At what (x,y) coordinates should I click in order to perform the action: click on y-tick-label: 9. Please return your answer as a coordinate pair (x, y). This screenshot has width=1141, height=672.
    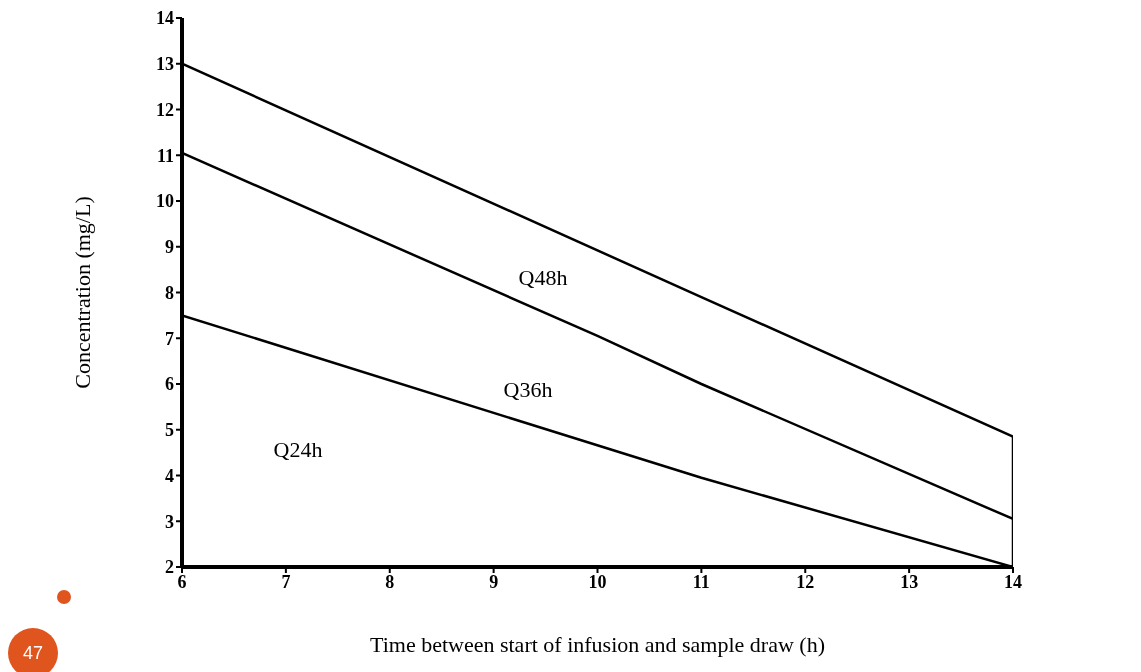
    Looking at the image, I should click on (169, 247).